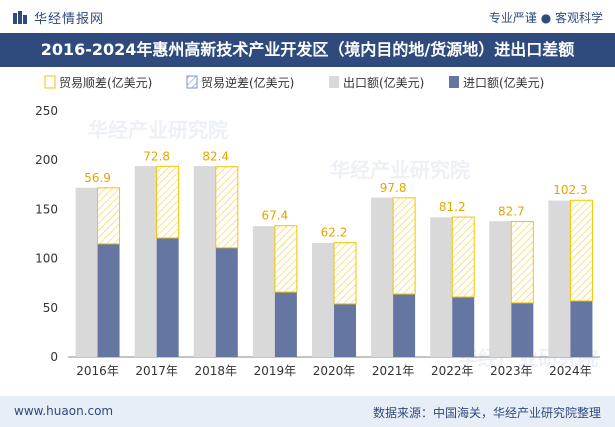  What do you see at coordinates (307, 16) in the screenshot?
I see `top-bar: 华经情报网 专业严谨 ● 客观科学` at bounding box center [307, 16].